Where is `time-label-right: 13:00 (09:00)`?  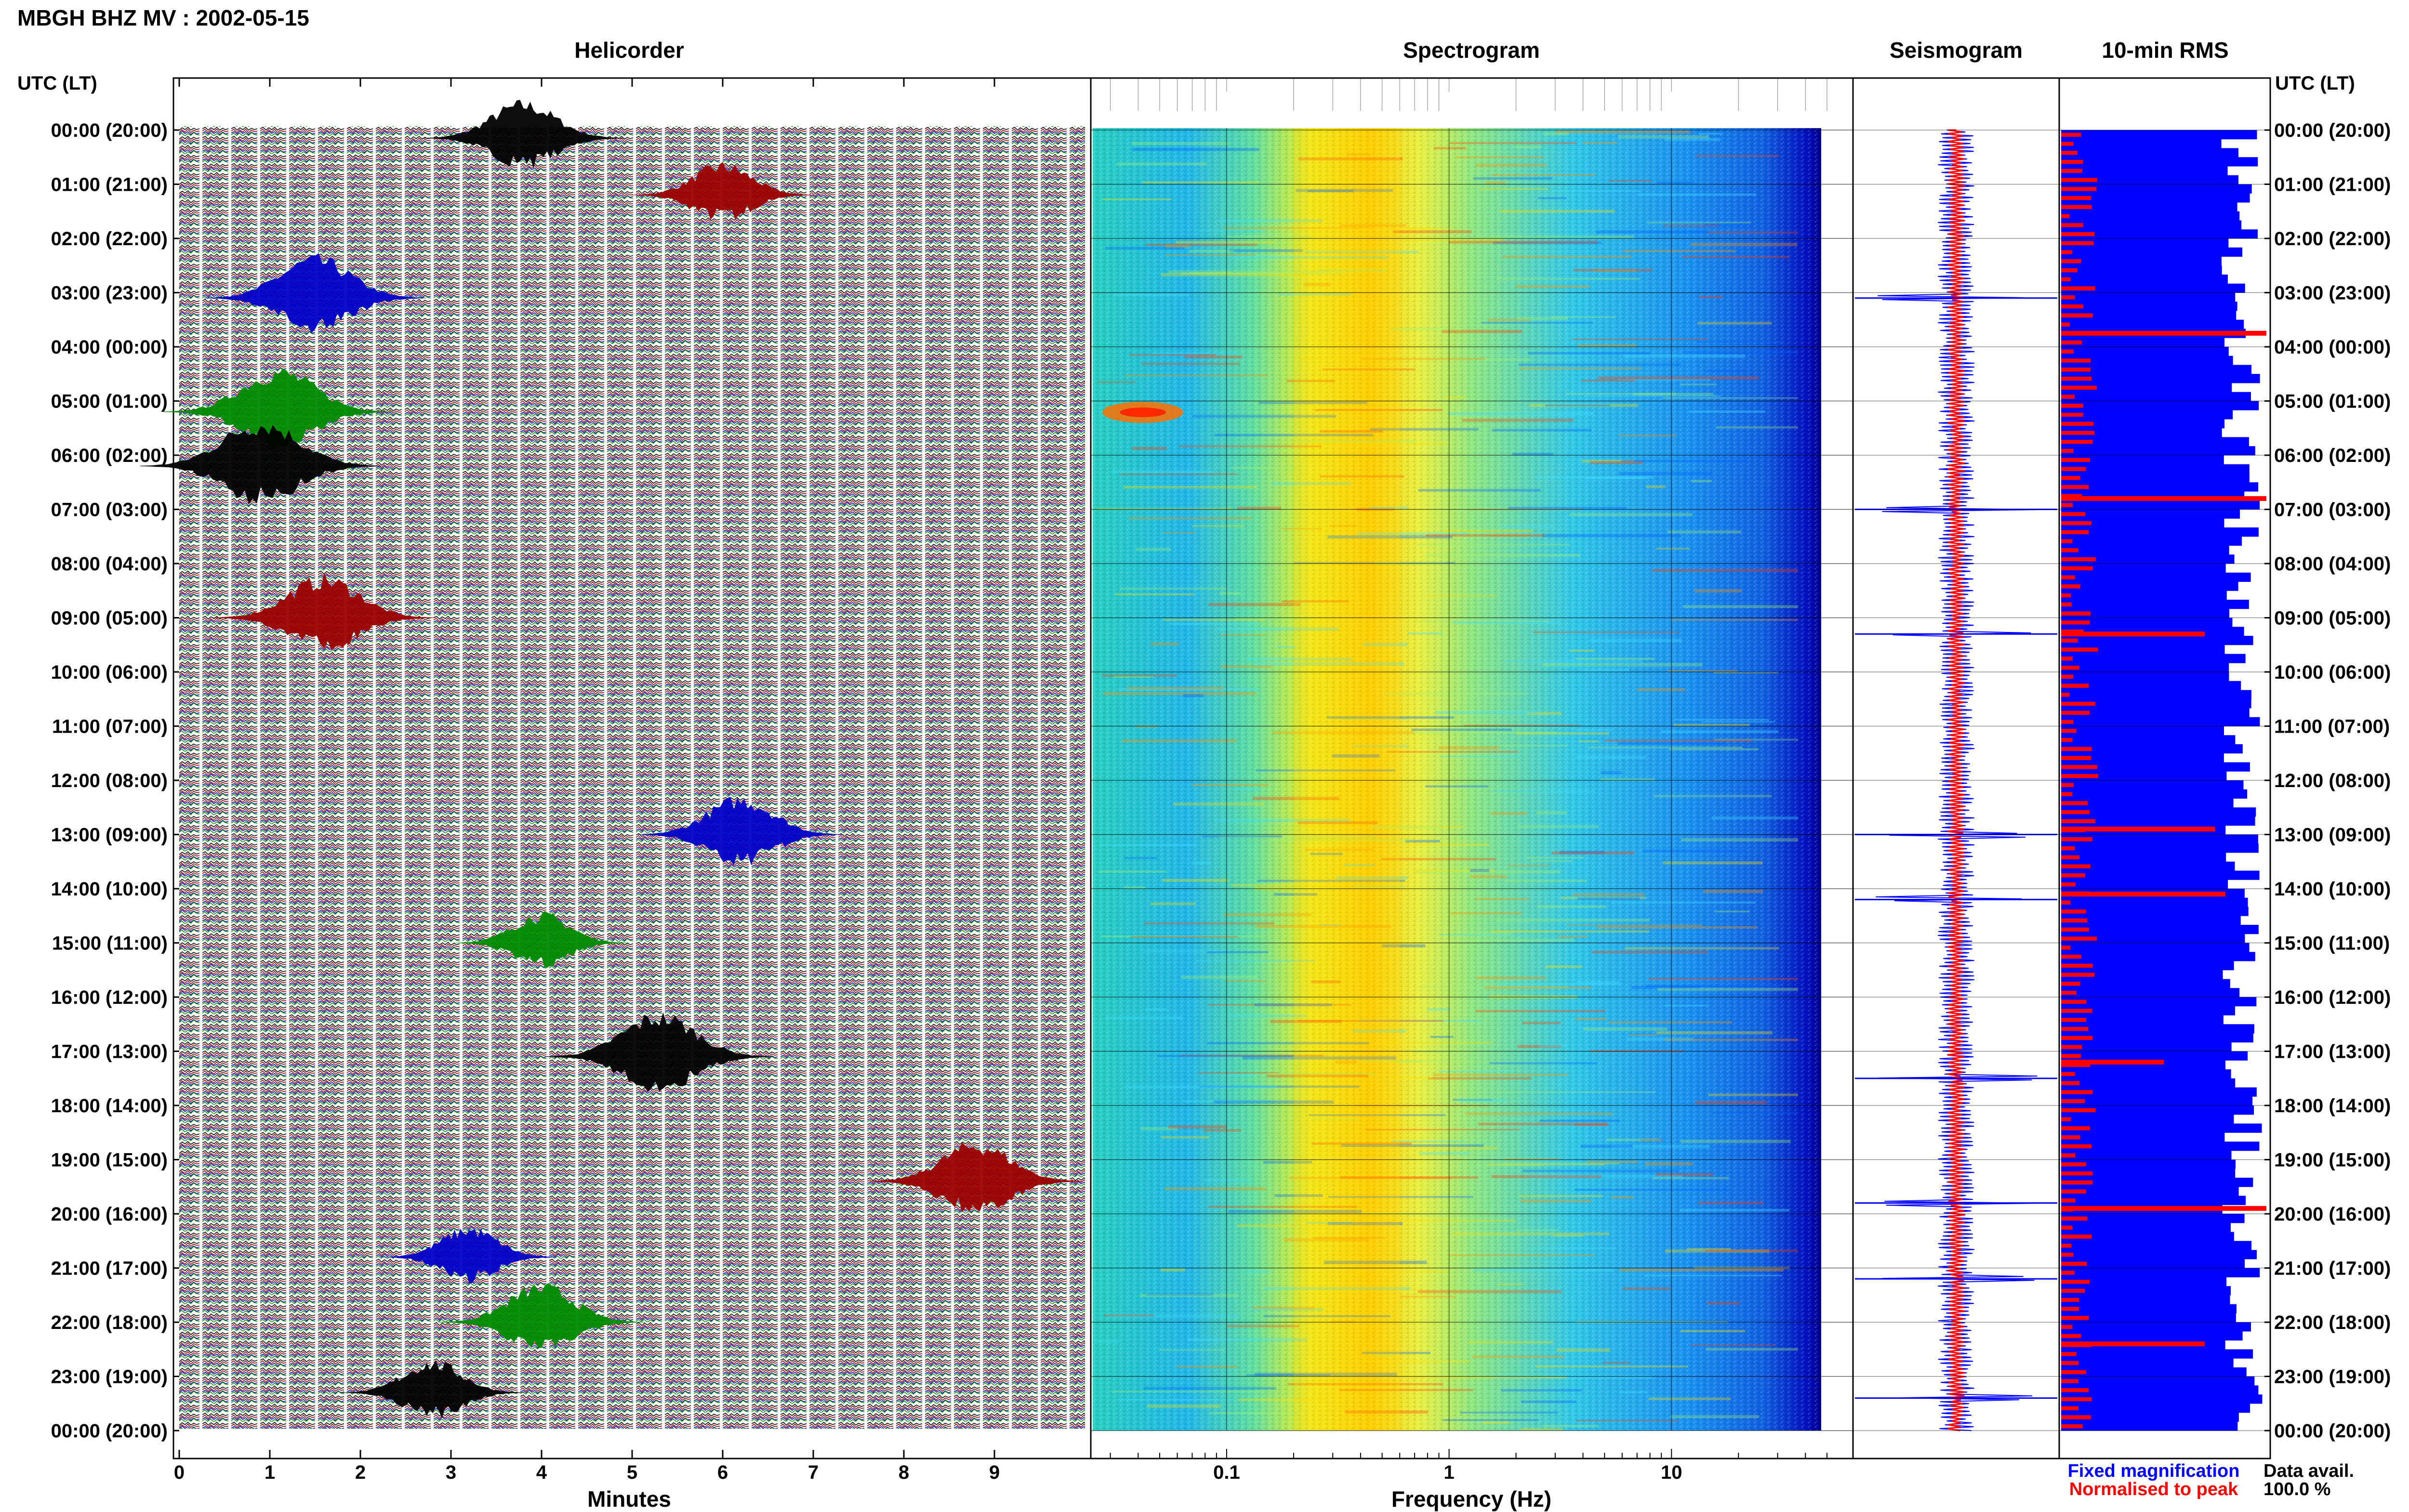
time-label-right: 13:00 (09:00) is located at coordinates (2332, 835).